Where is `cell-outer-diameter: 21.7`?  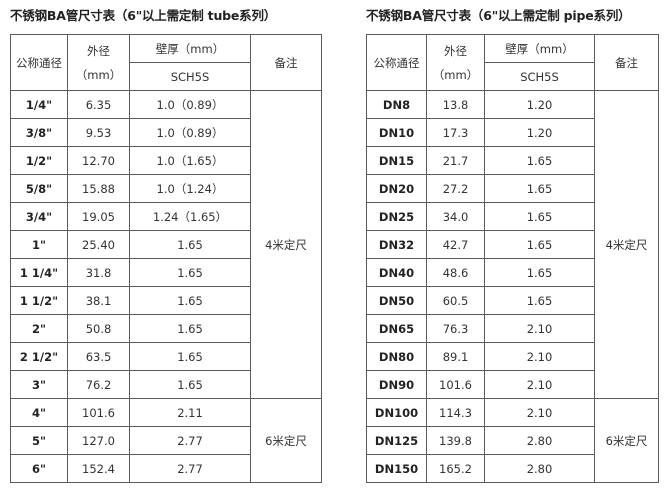
cell-outer-diameter: 21.7 is located at coordinates (455, 160).